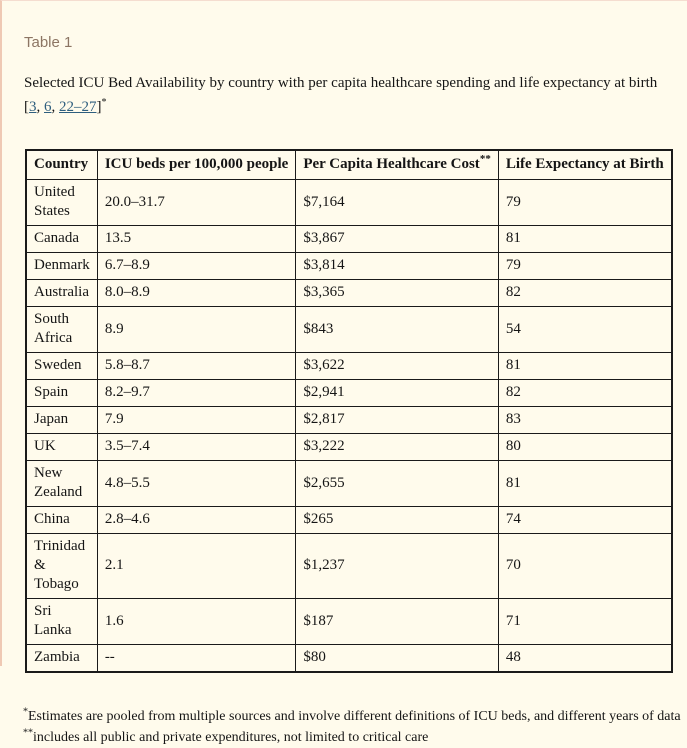 The height and width of the screenshot is (748, 687). Describe the element at coordinates (585, 420) in the screenshot. I see `cell-life-expectancy: 83` at that location.